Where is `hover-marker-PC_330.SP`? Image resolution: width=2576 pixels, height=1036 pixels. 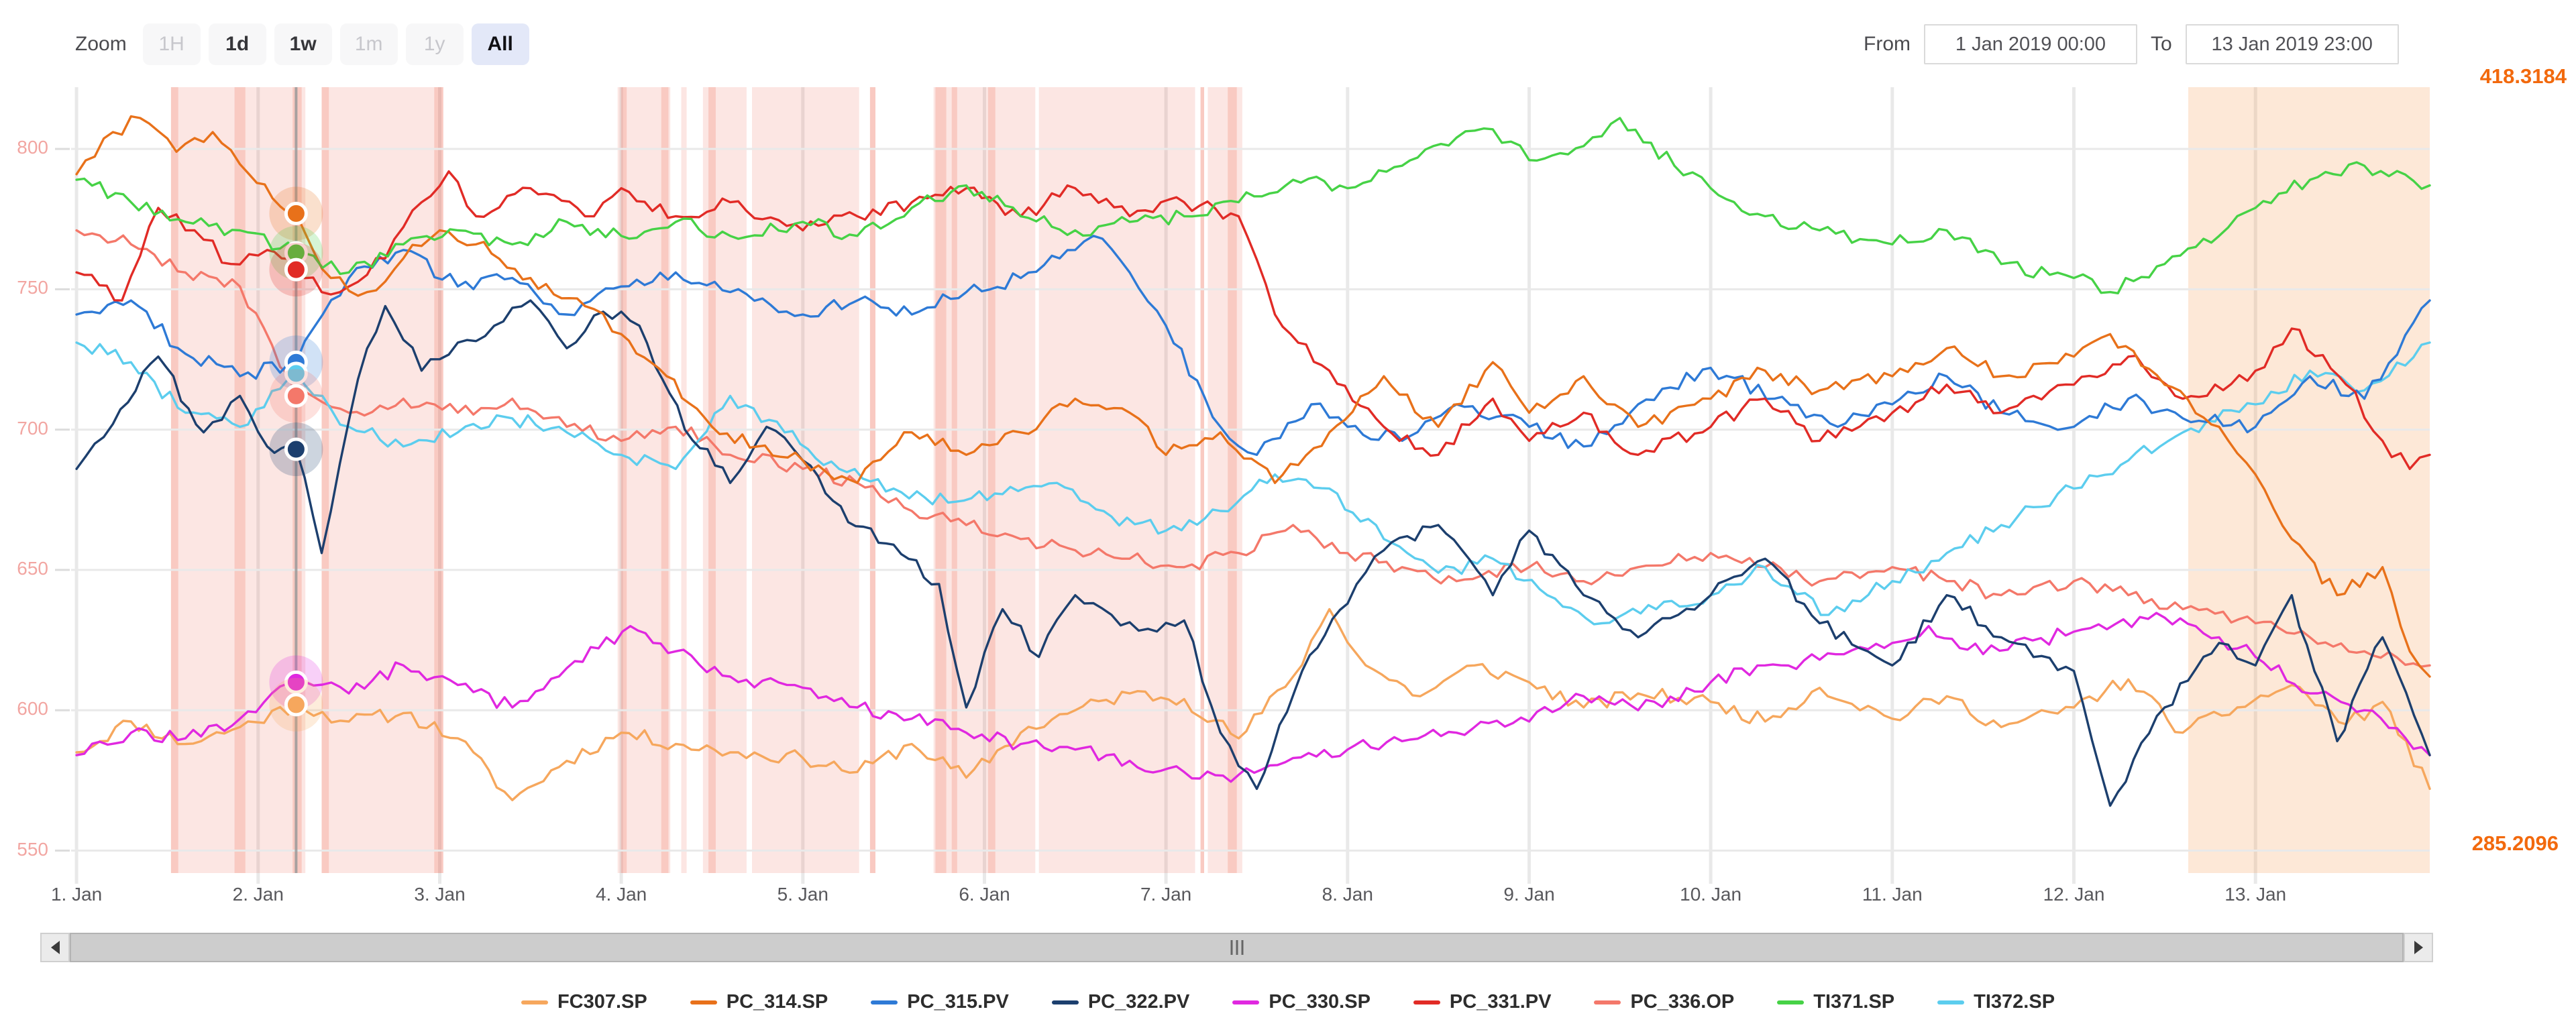
hover-marker-PC_330.SP is located at coordinates (296, 682).